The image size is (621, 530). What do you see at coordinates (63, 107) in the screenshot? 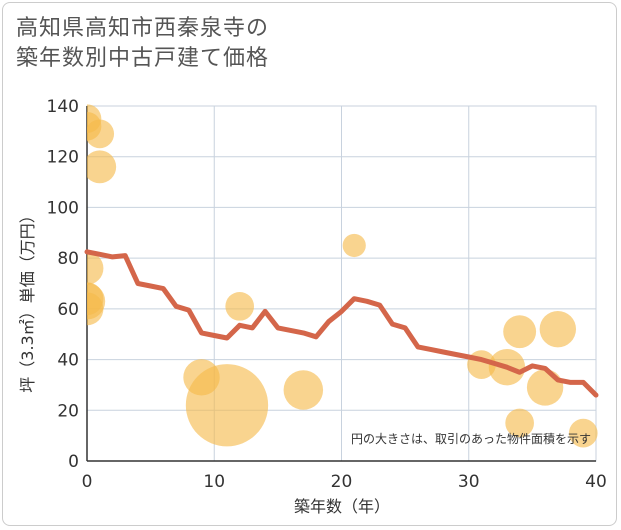
I see `y-tick-label: 140` at bounding box center [63, 107].